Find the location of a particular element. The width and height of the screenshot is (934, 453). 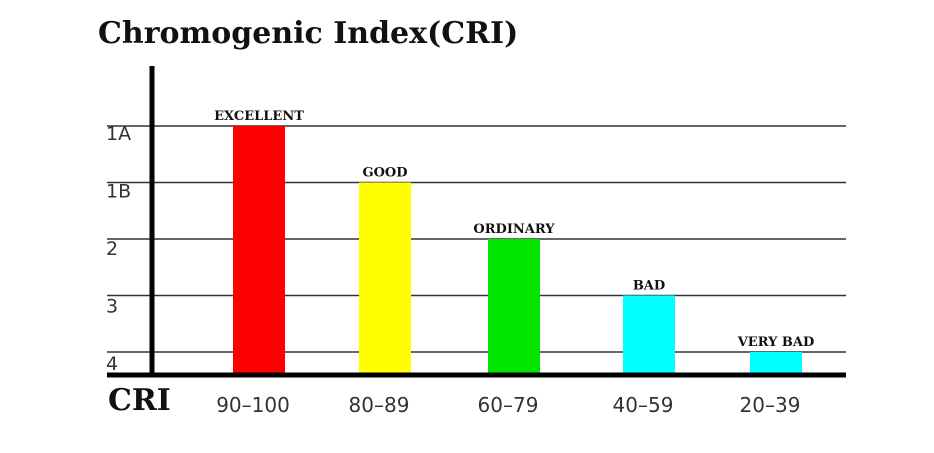

x-tick-label: 80–89 is located at coordinates (379, 405).